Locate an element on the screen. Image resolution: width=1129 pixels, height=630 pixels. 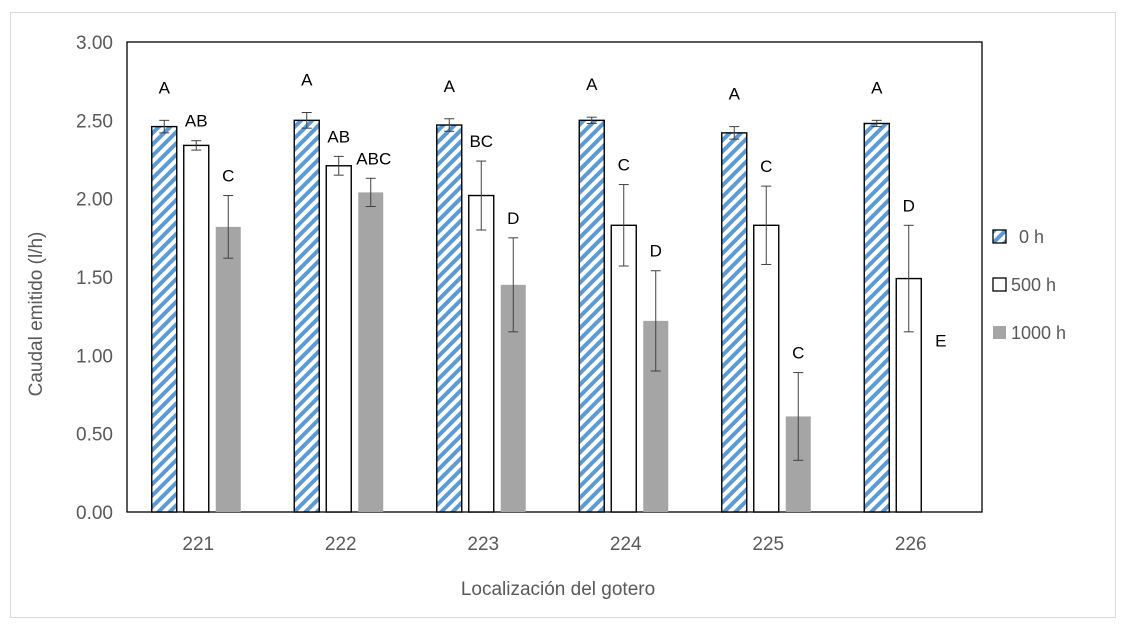
y-tick-label: 3.00 is located at coordinates (94, 43).